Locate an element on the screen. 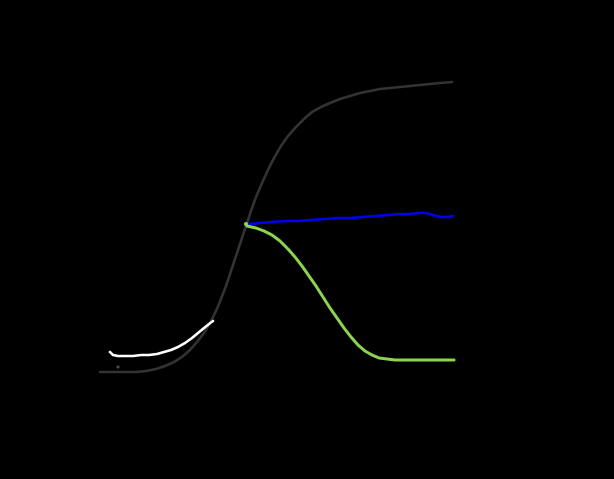  series-line-green-descending-curve is located at coordinates (350, 293).